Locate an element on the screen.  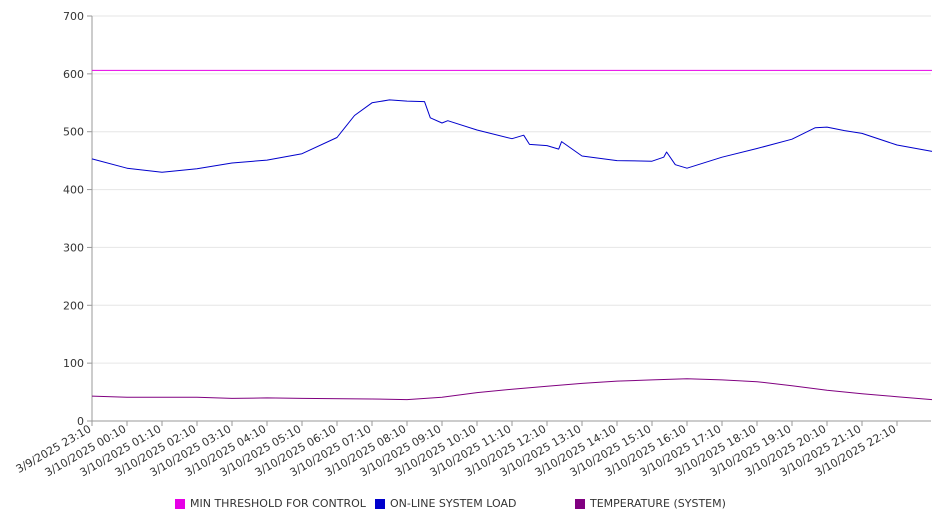
legend-label-min-threshold: MIN THRESHOLD FOR CONTROL is located at coordinates (278, 503).